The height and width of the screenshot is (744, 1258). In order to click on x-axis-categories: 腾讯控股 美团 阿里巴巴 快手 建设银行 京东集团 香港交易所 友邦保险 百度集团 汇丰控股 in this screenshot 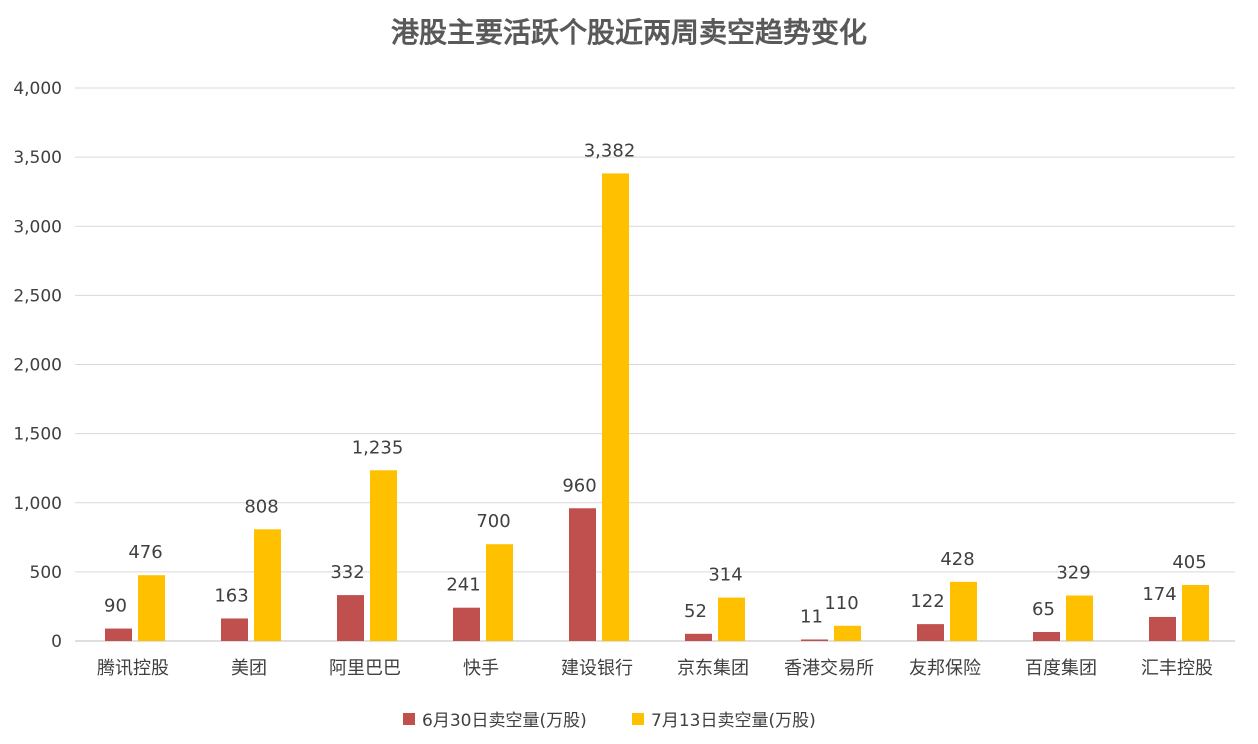, I will do `click(655, 668)`.